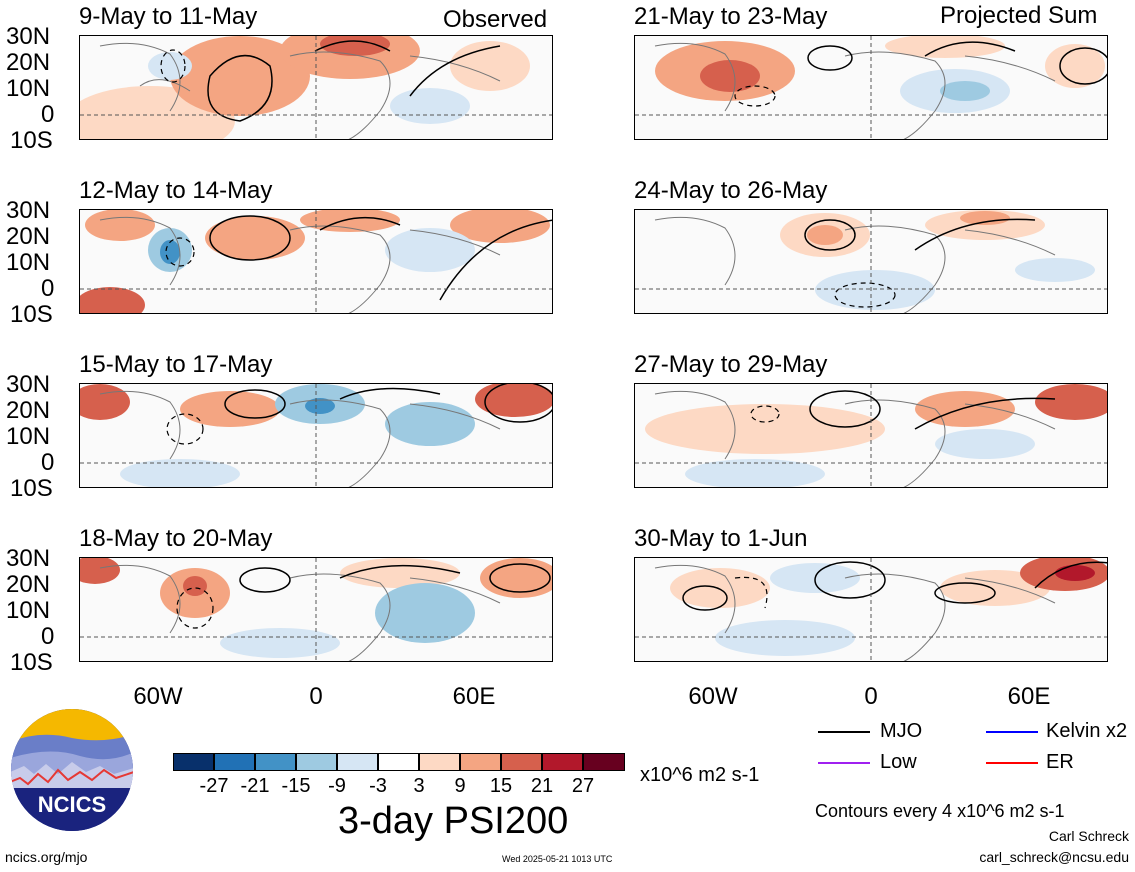 This screenshot has height=872, width=1135. Describe the element at coordinates (898, 762) in the screenshot. I see `legend-low-label: Low` at that location.